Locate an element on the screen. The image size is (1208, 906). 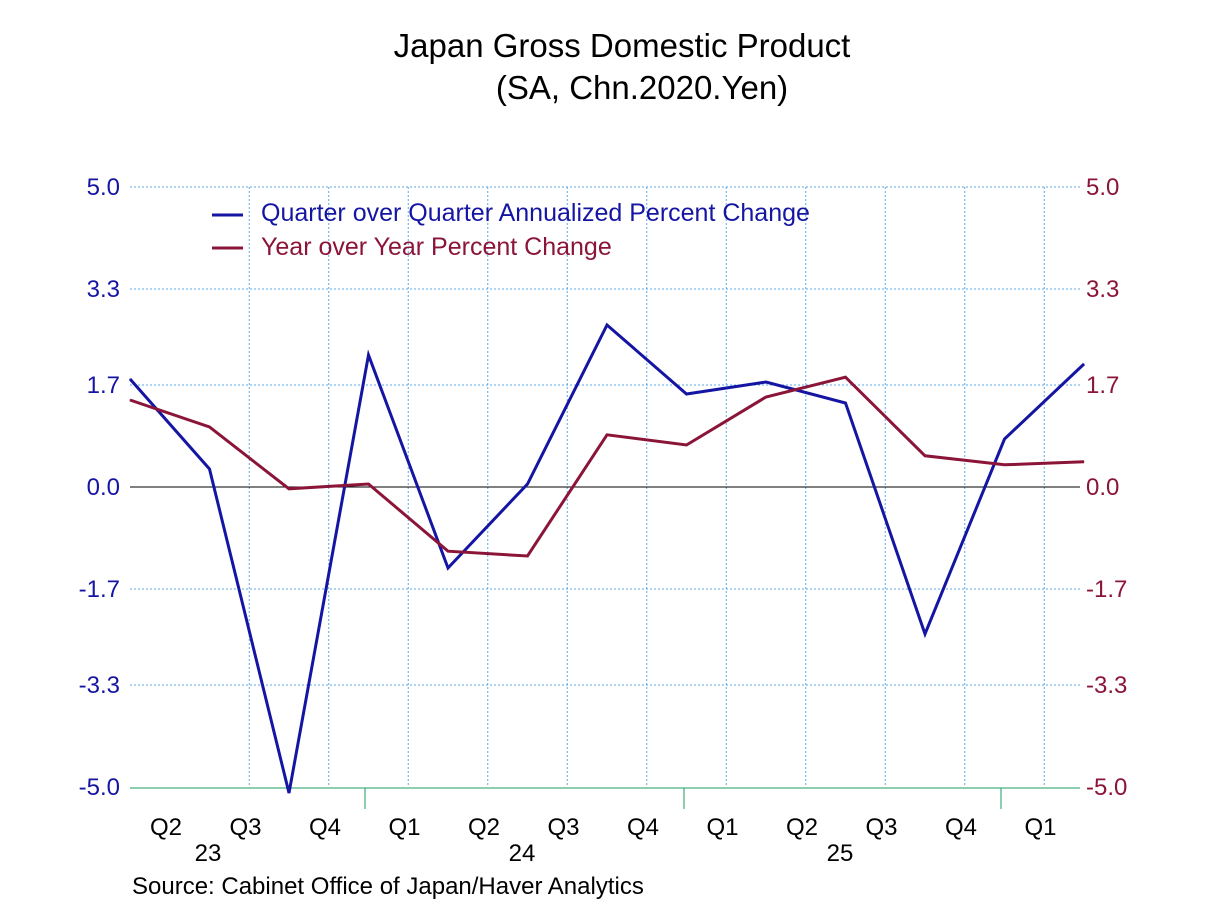
y-tick-label-left: -1.7 is located at coordinates (99, 589).